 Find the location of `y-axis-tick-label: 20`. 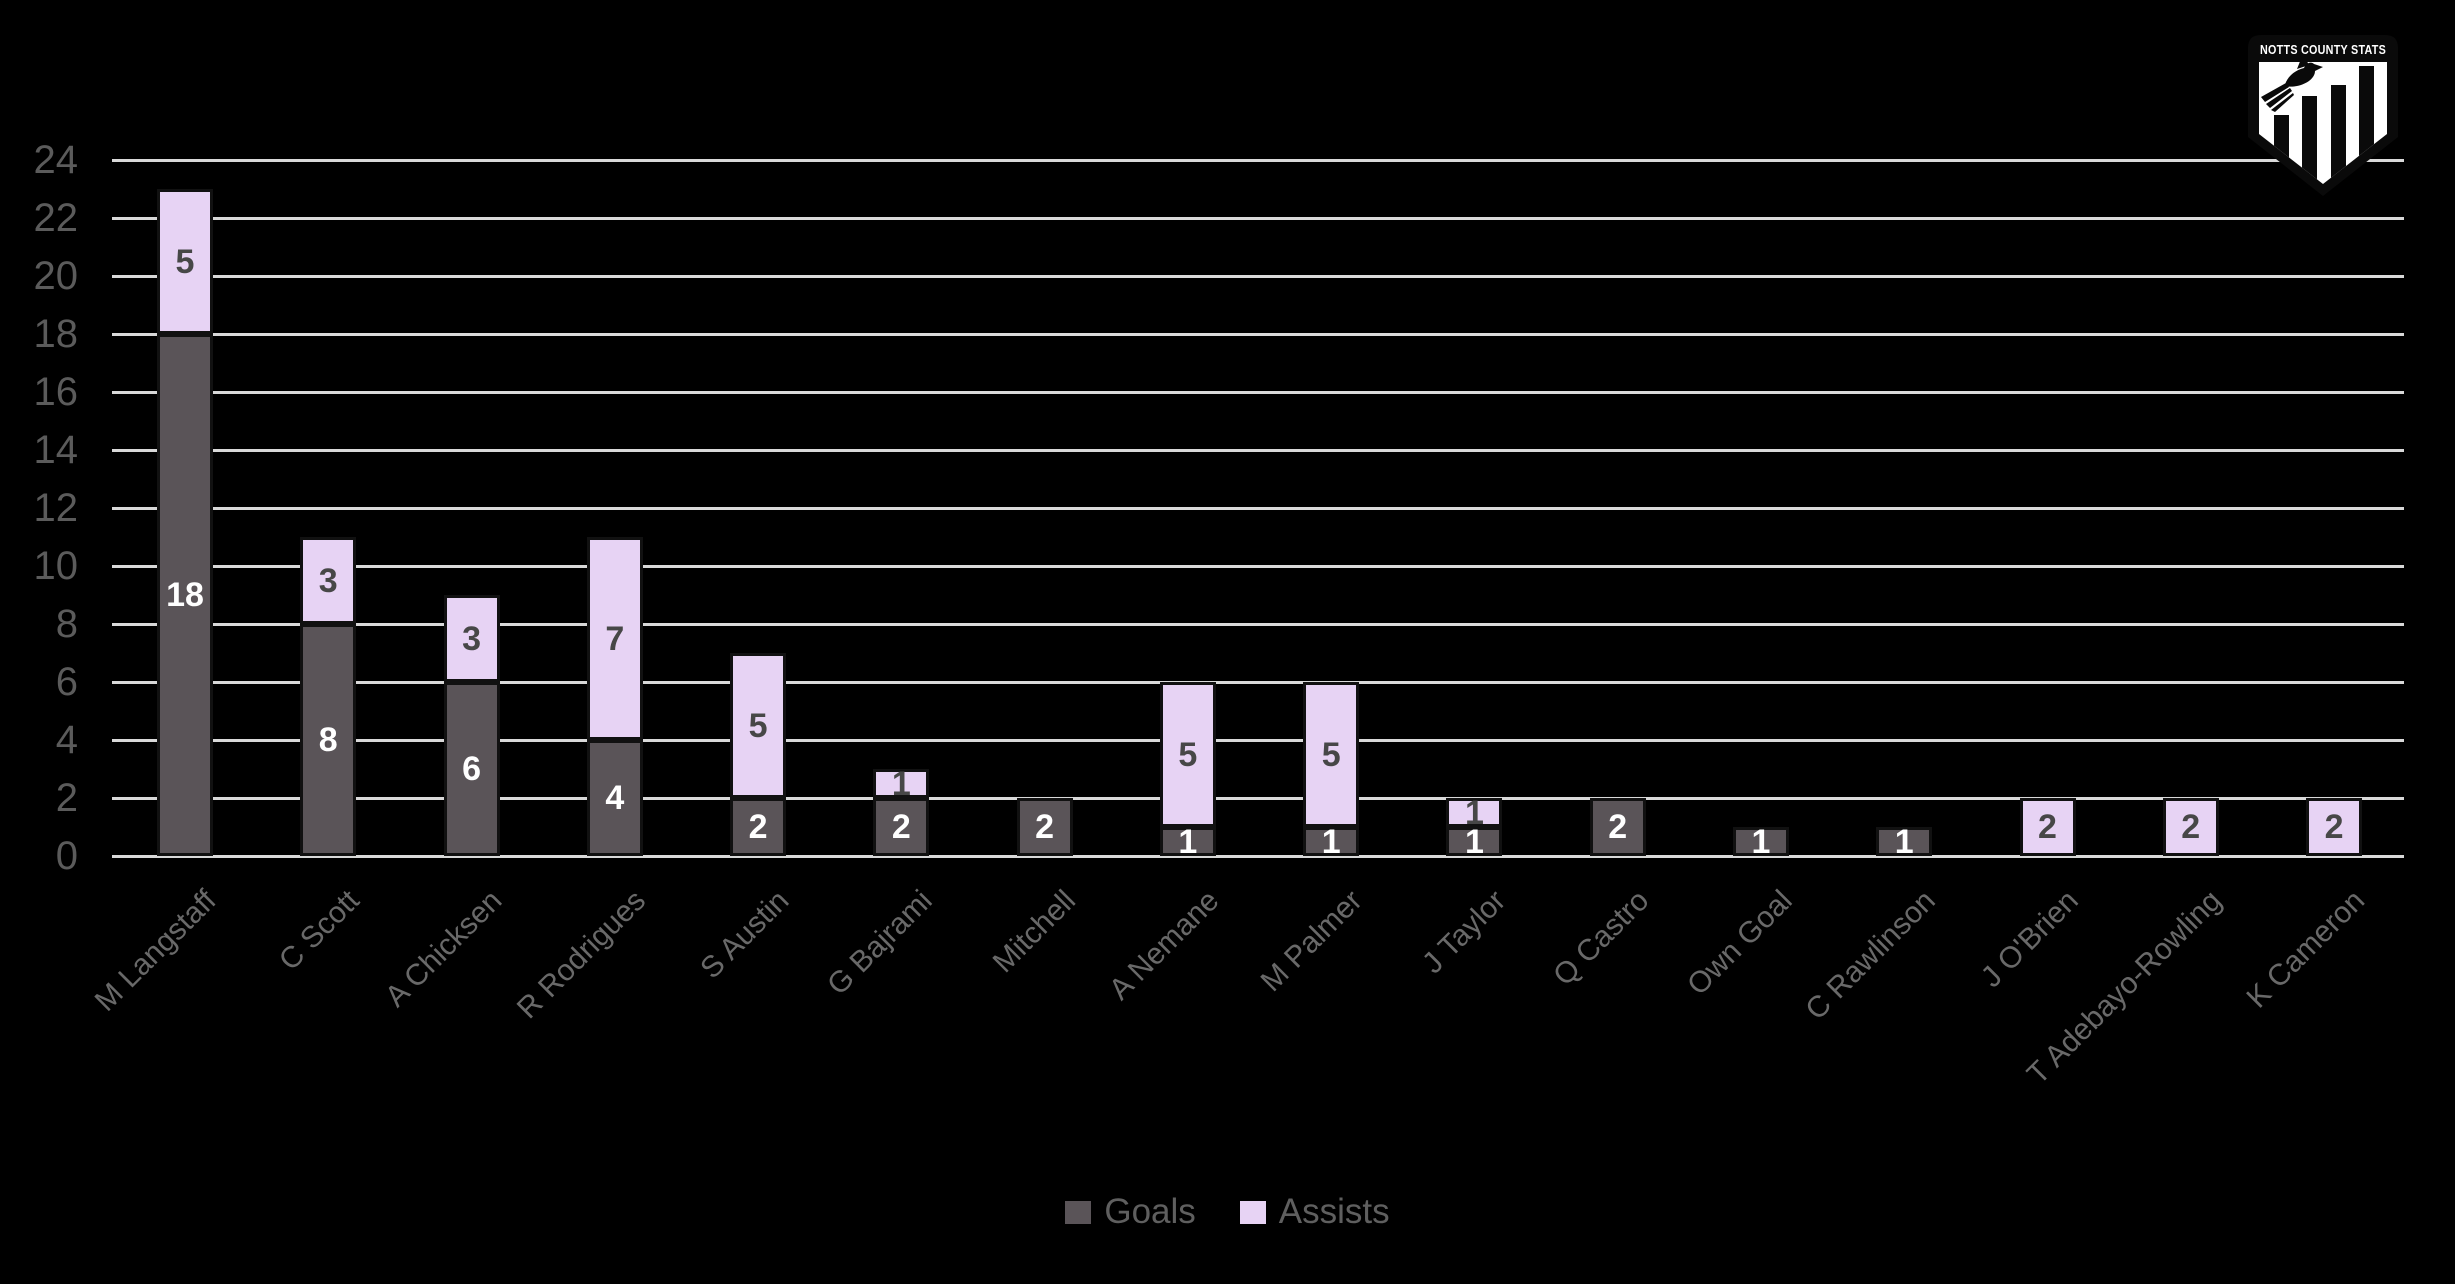

y-axis-tick-label: 20 is located at coordinates (56, 276).